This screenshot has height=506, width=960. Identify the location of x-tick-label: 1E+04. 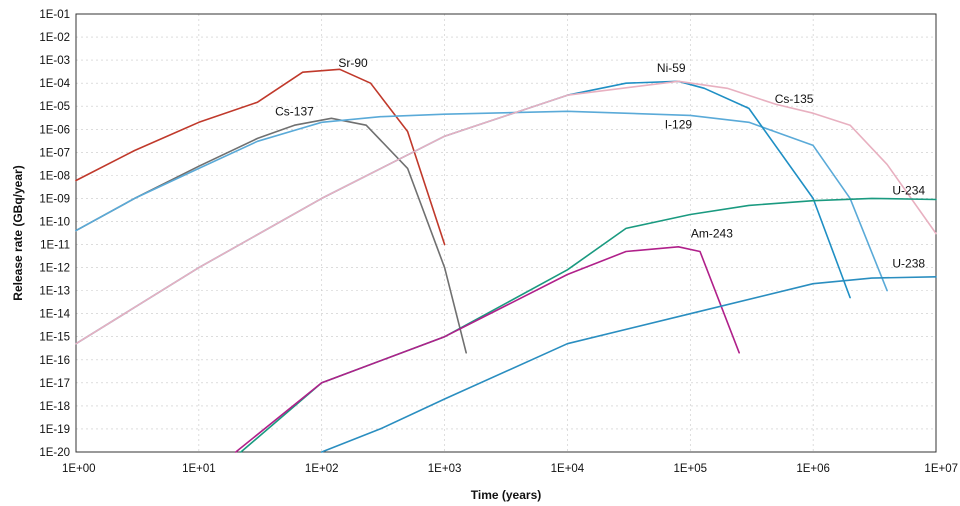
(568, 469).